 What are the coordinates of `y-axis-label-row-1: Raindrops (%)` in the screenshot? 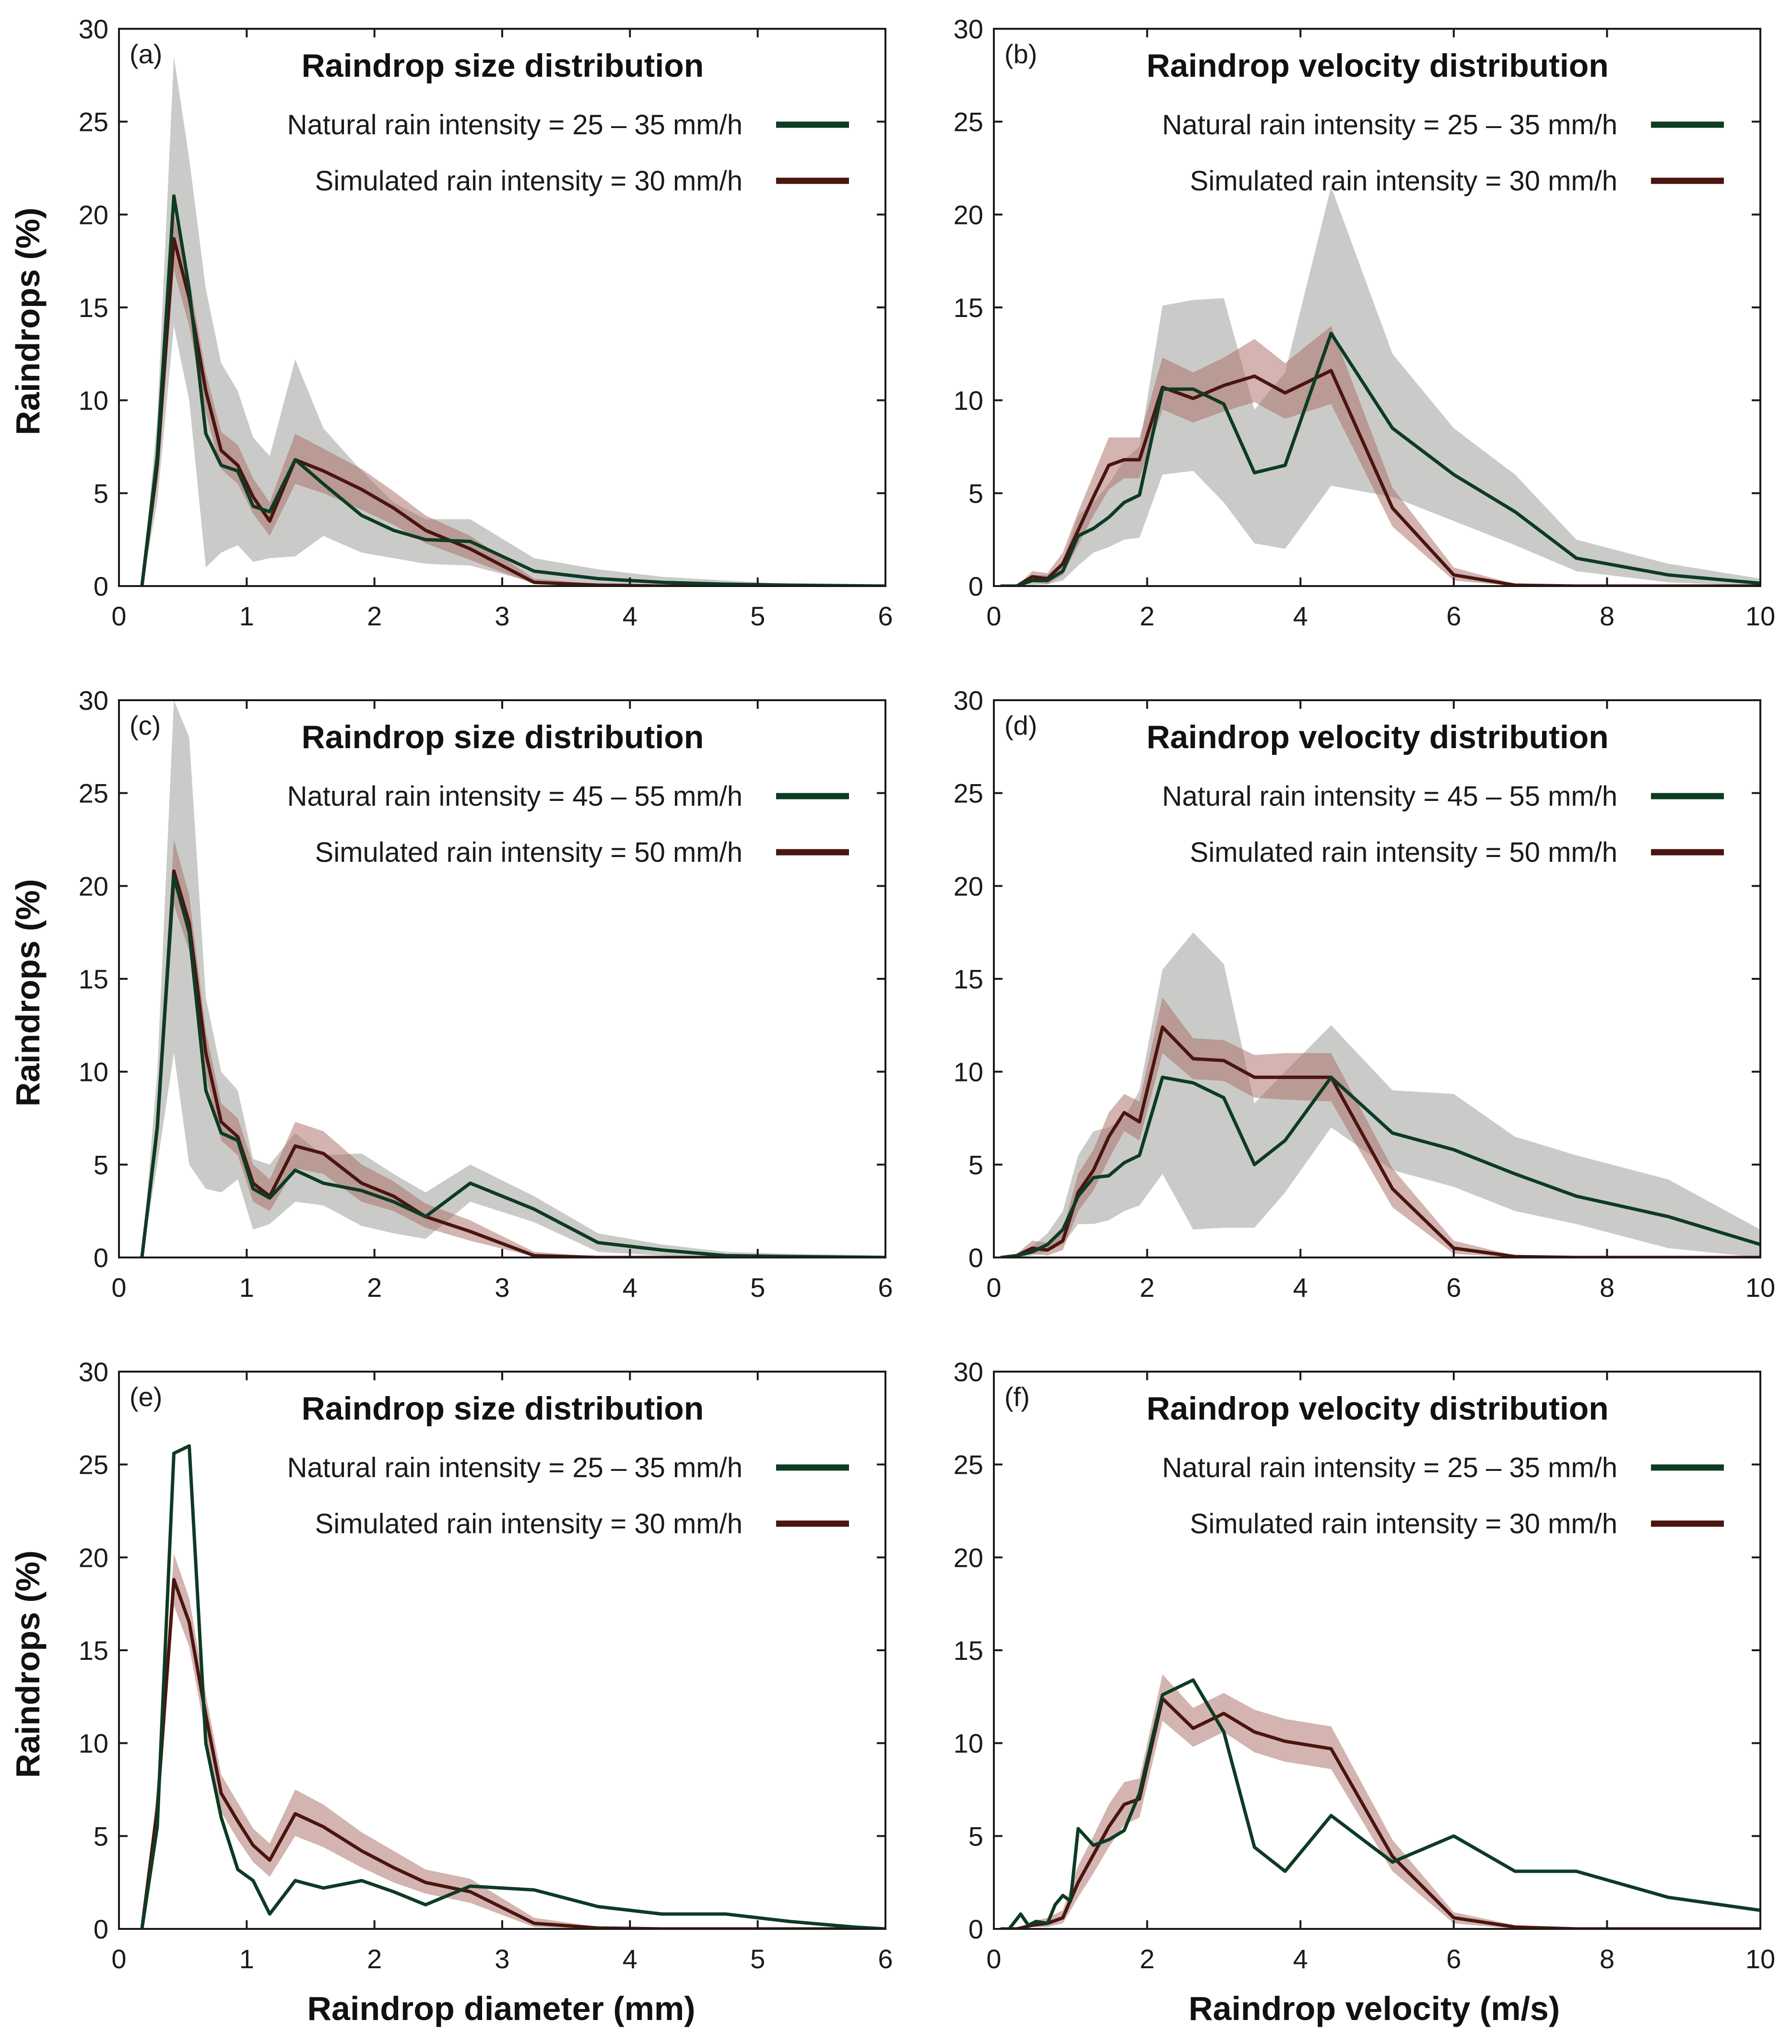 It's located at (28, 321).